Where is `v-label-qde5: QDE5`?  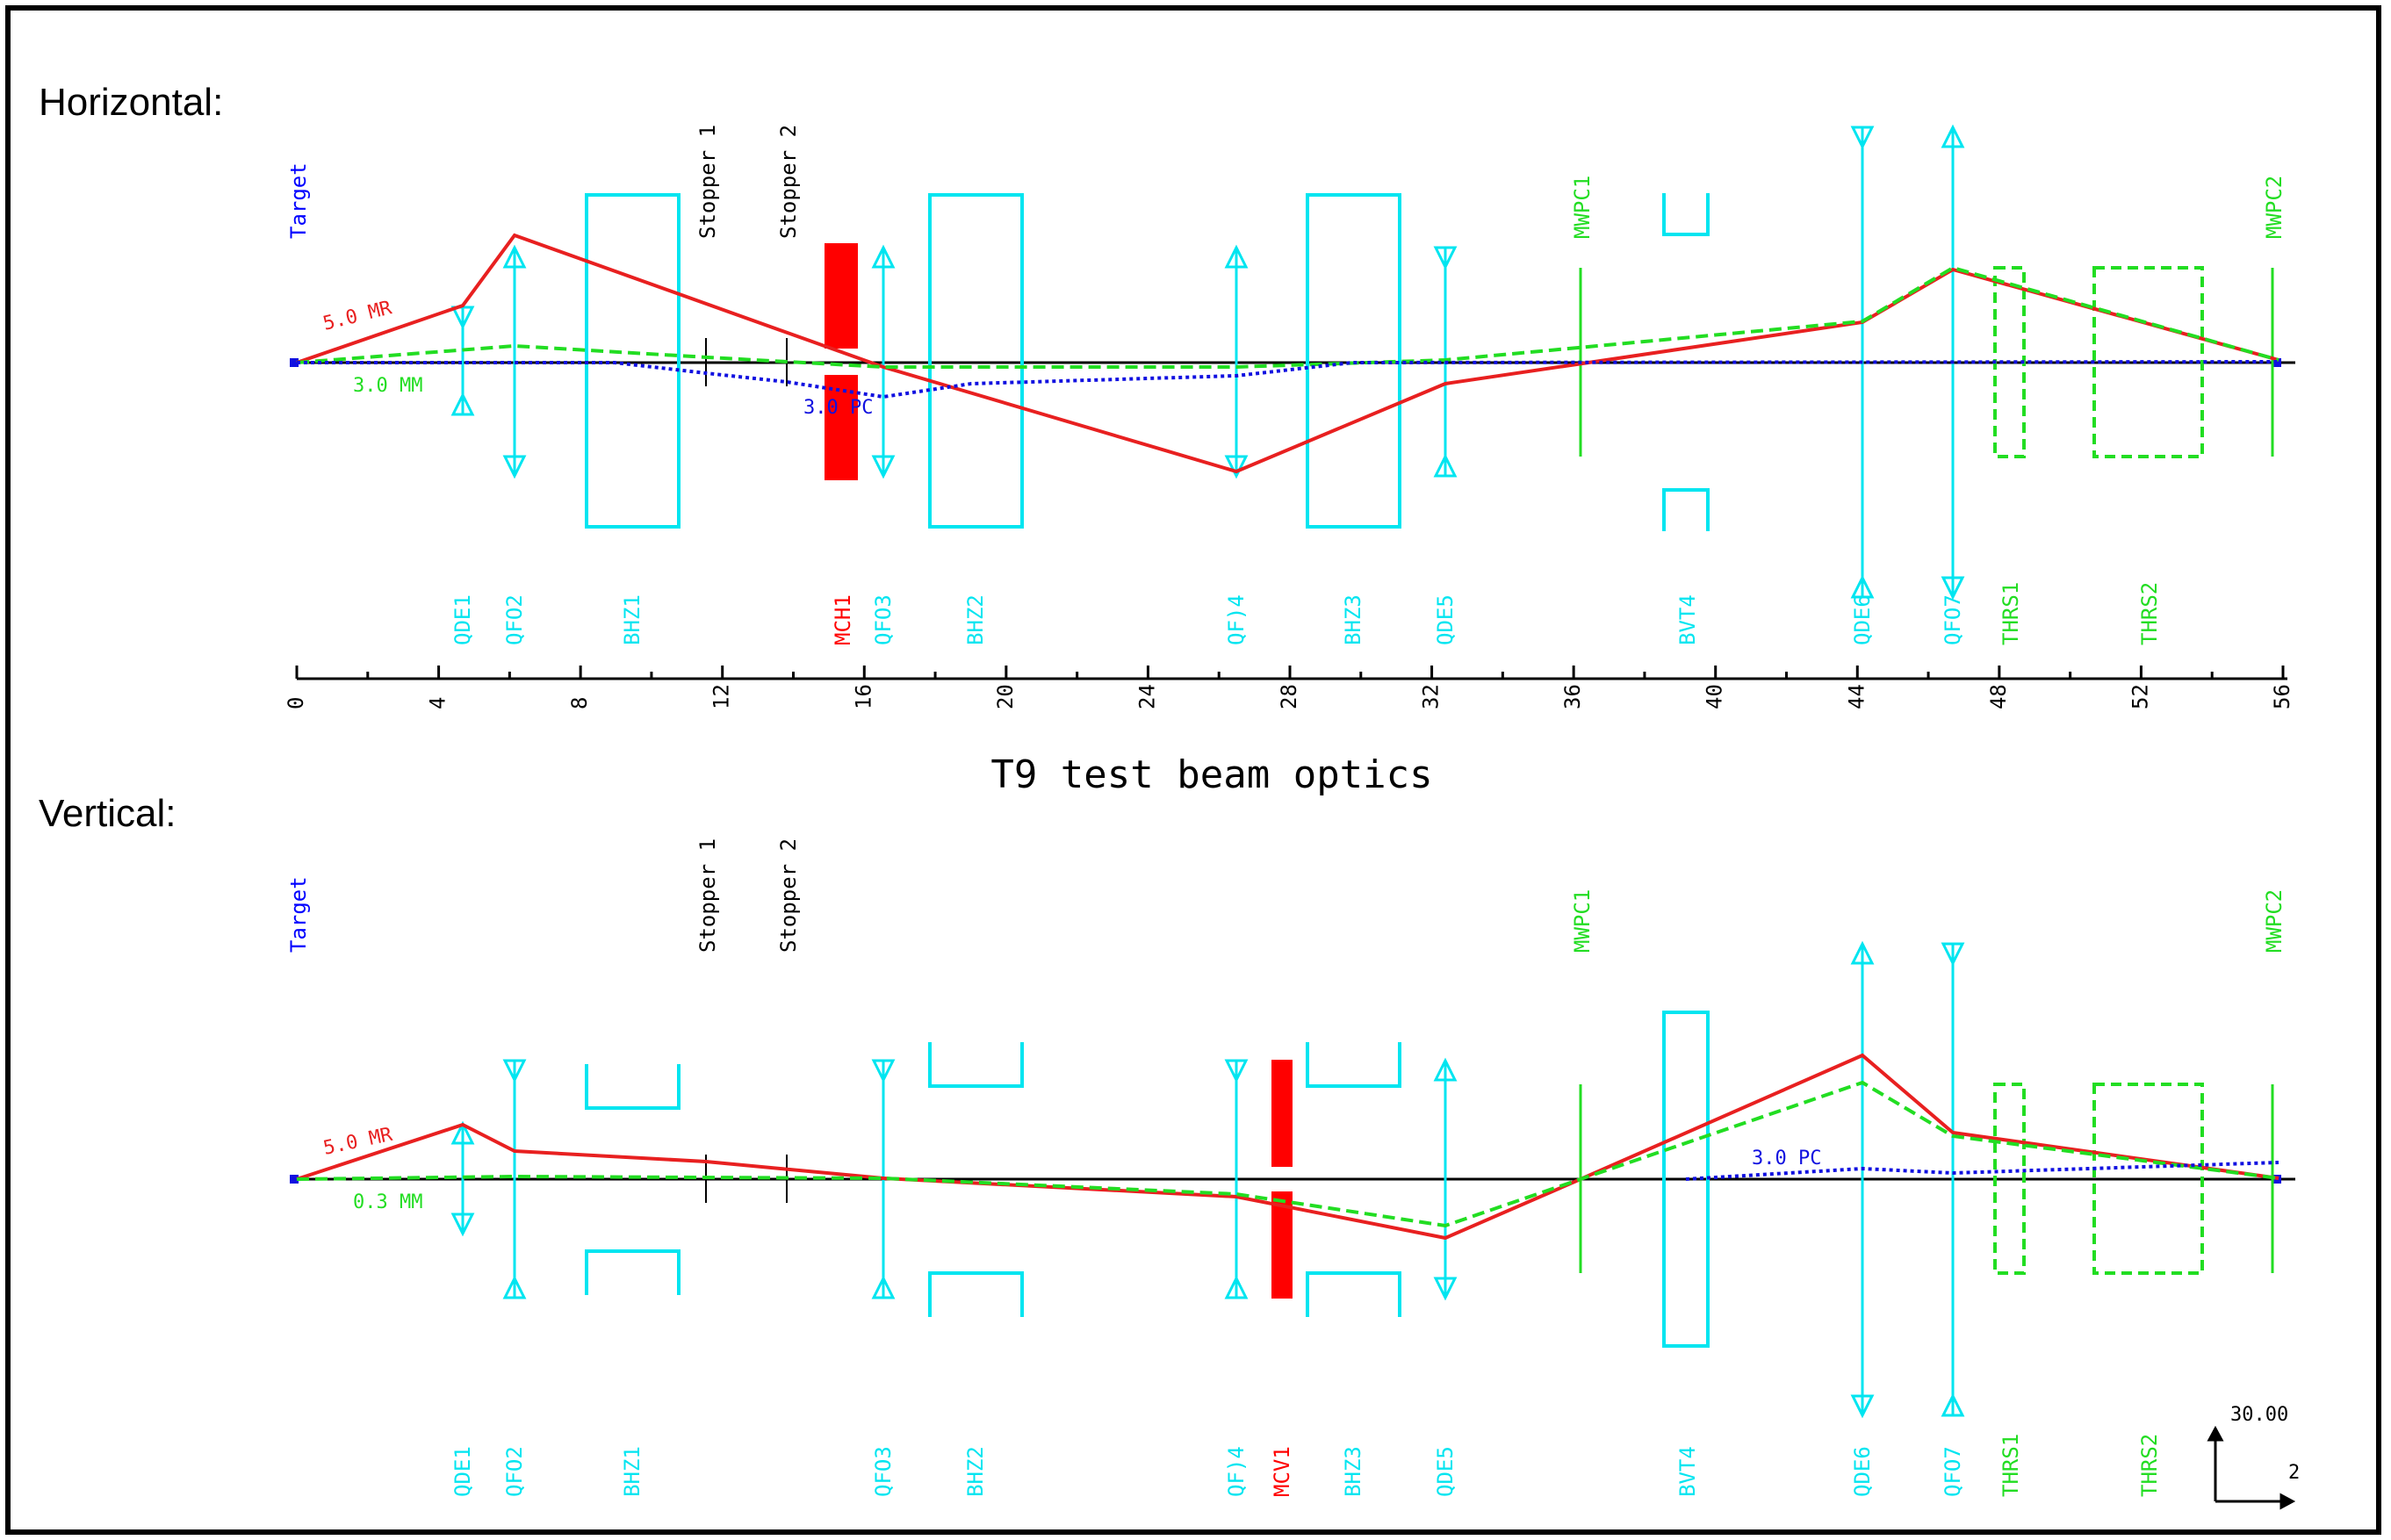 v-label-qde5: QDE5 is located at coordinates (1445, 1471).